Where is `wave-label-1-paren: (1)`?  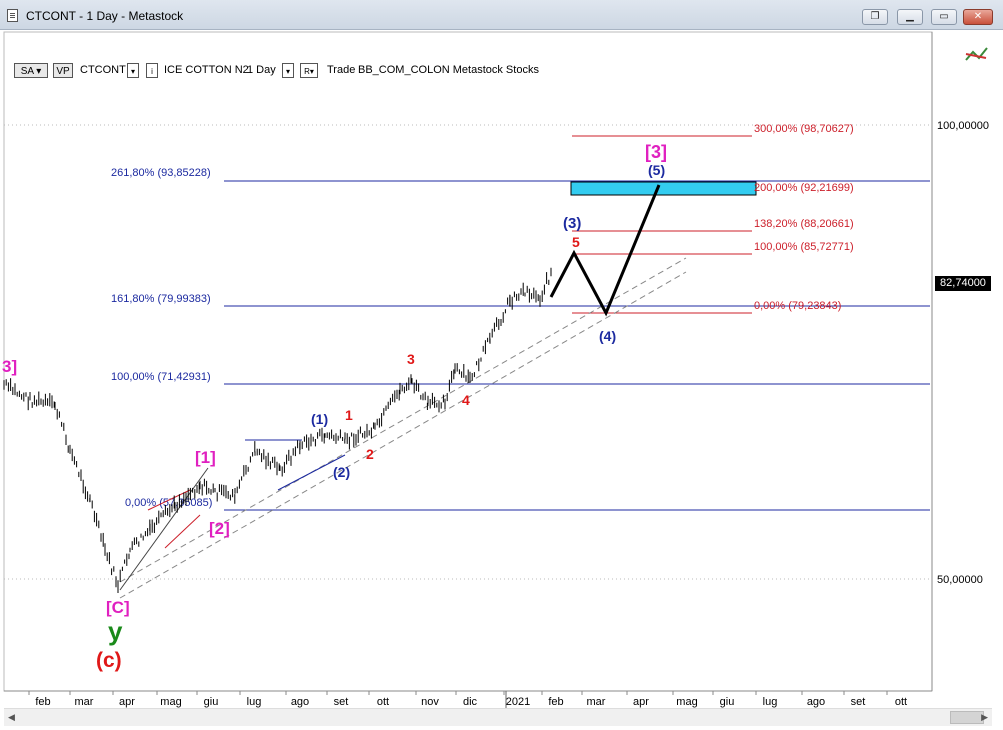 wave-label-1-paren: (1) is located at coordinates (319, 419).